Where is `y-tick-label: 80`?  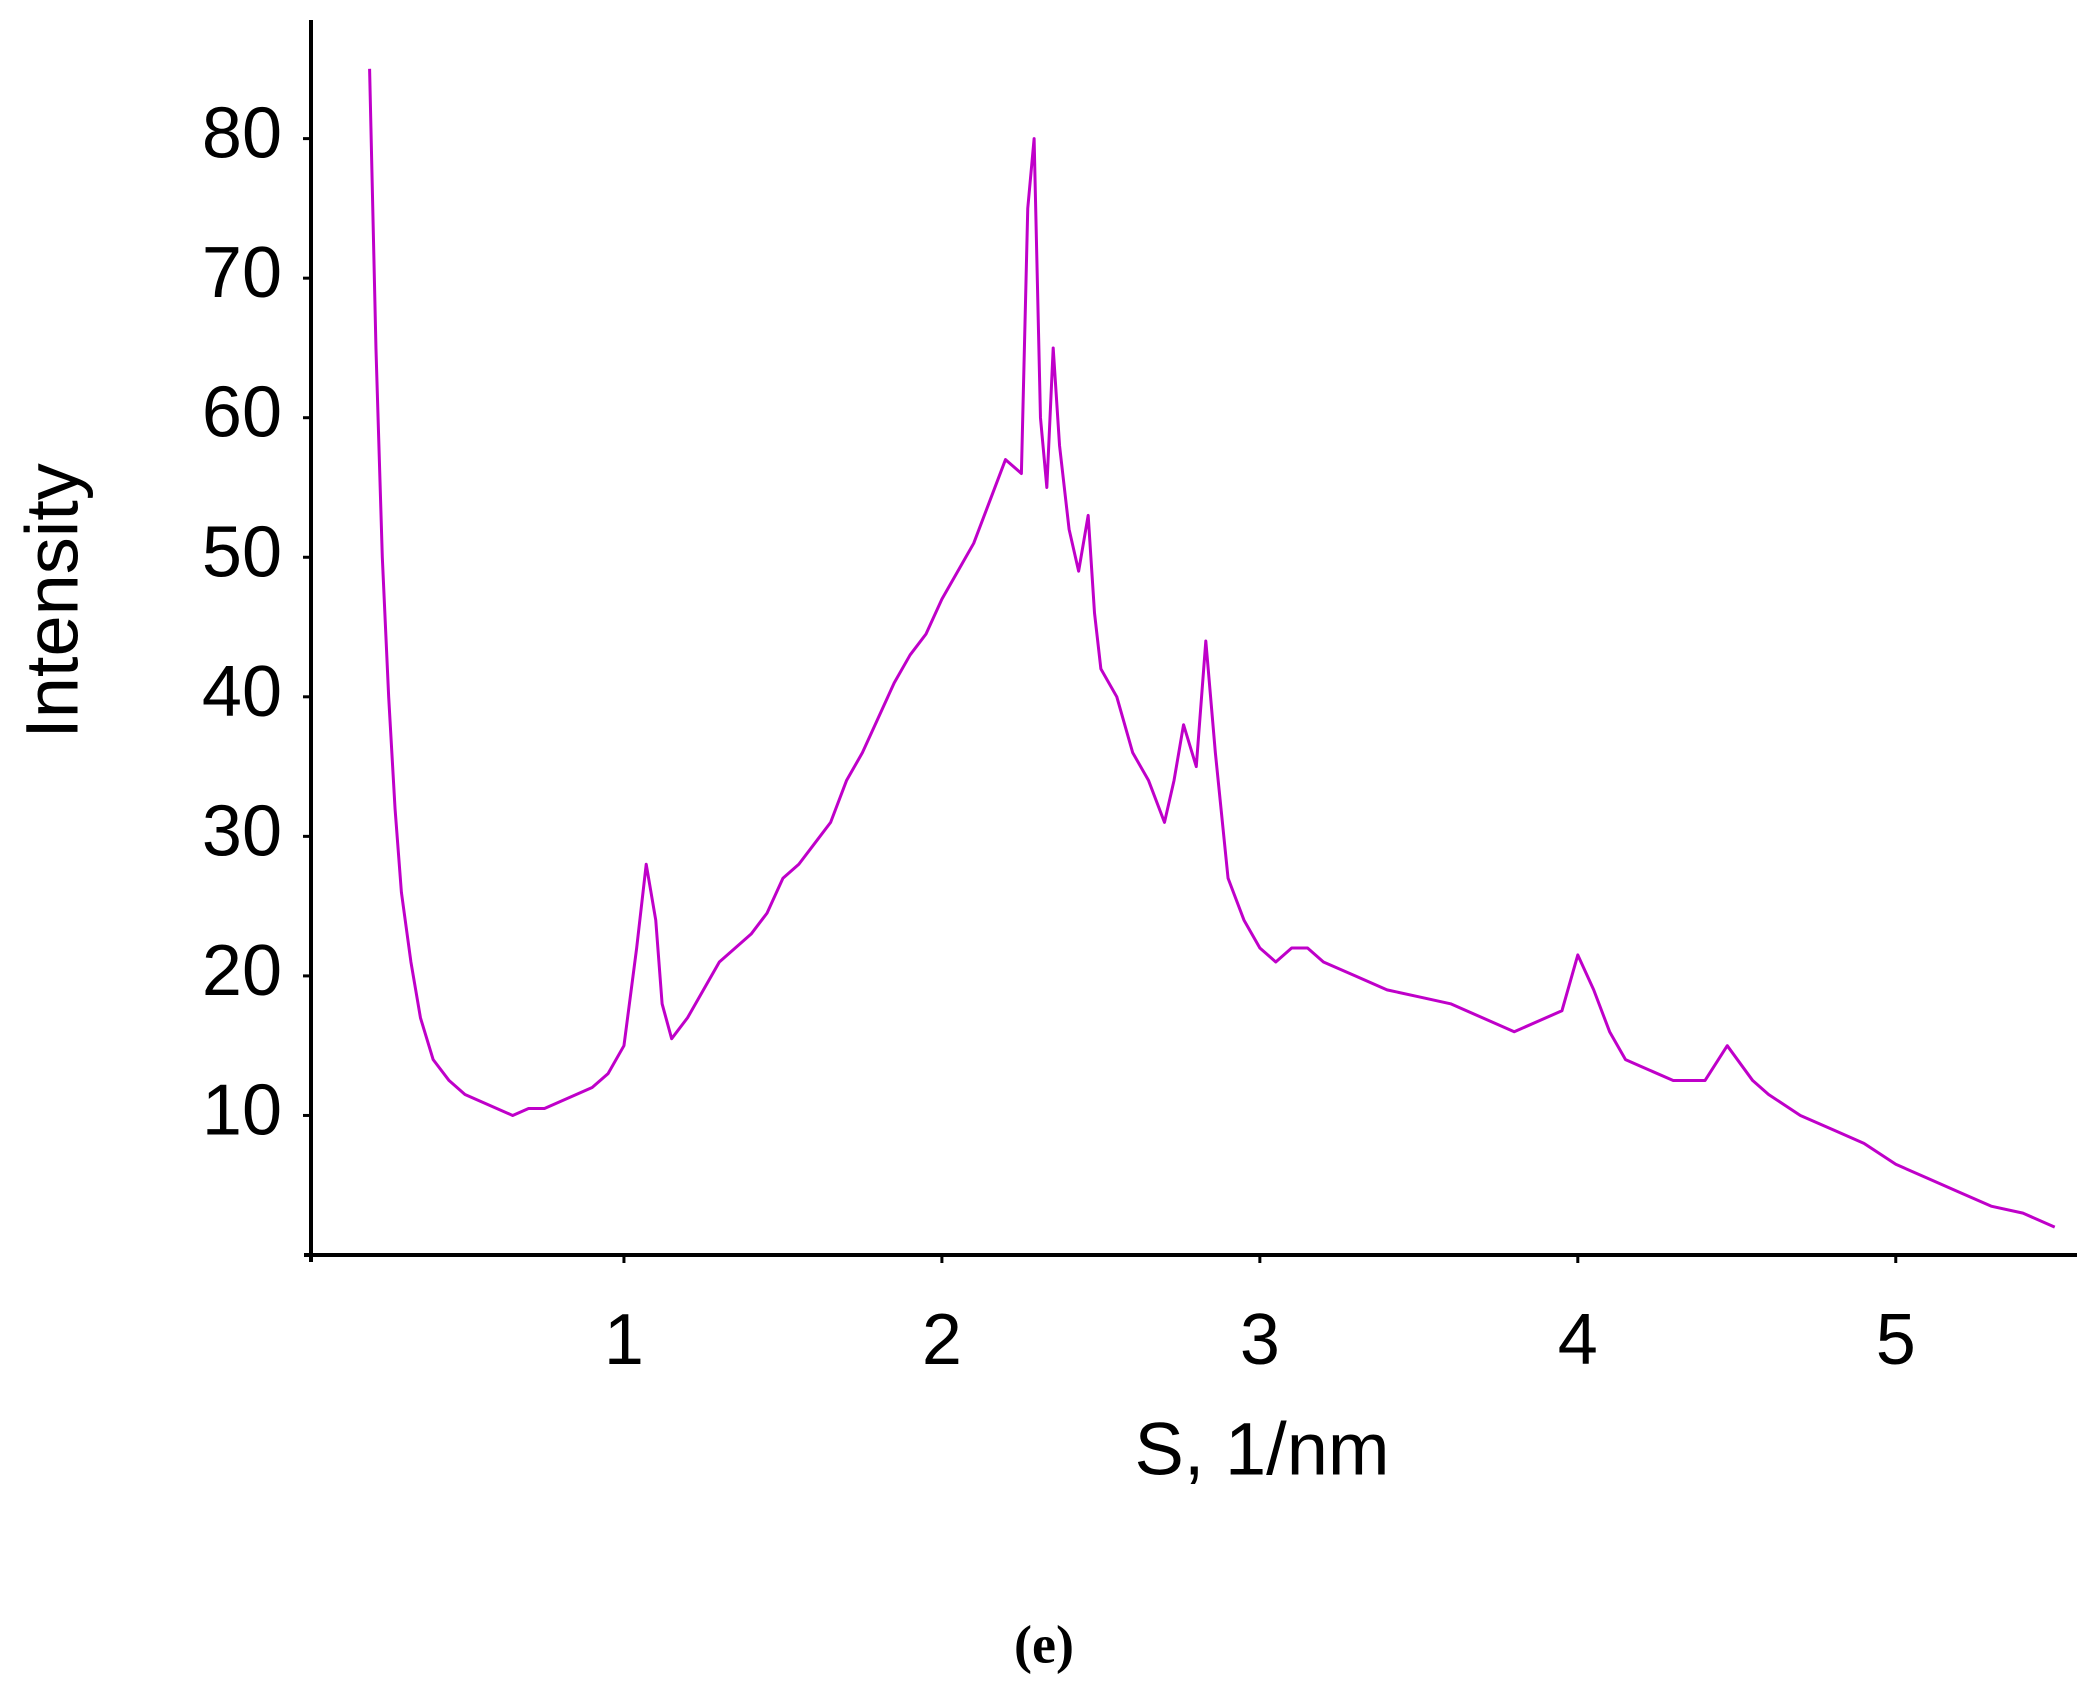
y-tick-label: 80 is located at coordinates (242, 134).